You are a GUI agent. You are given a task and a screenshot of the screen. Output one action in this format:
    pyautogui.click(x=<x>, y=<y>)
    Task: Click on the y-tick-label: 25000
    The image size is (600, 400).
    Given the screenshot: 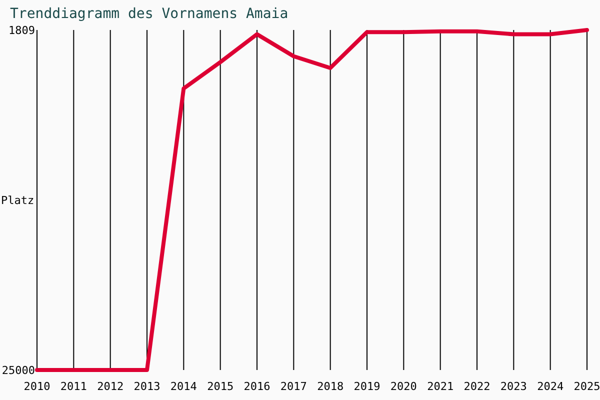 What is the action you would take?
    pyautogui.click(x=18, y=370)
    